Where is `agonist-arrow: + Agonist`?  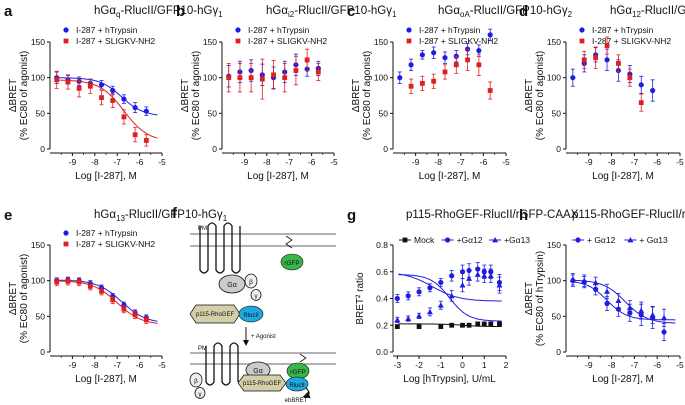
agonist-arrow: + Agonist is located at coordinates (259, 336).